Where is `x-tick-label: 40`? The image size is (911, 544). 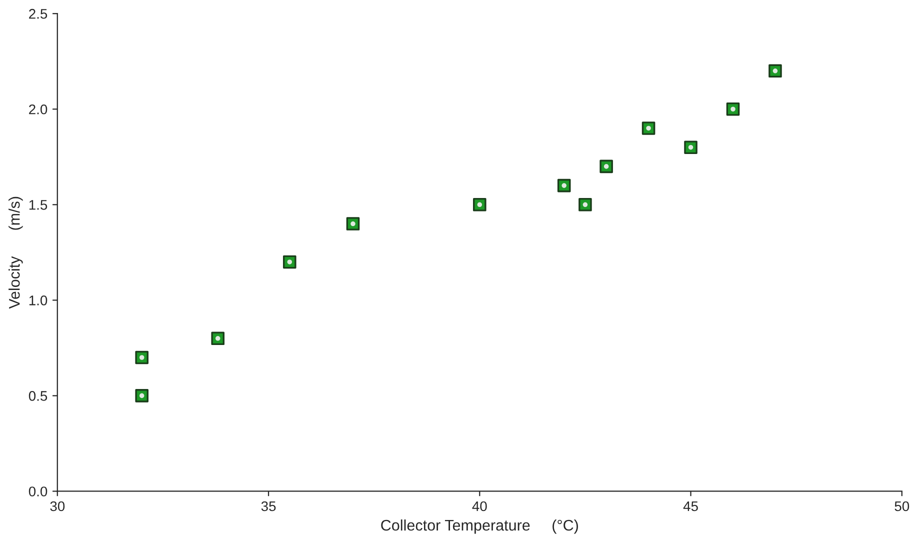 x-tick-label: 40 is located at coordinates (479, 506).